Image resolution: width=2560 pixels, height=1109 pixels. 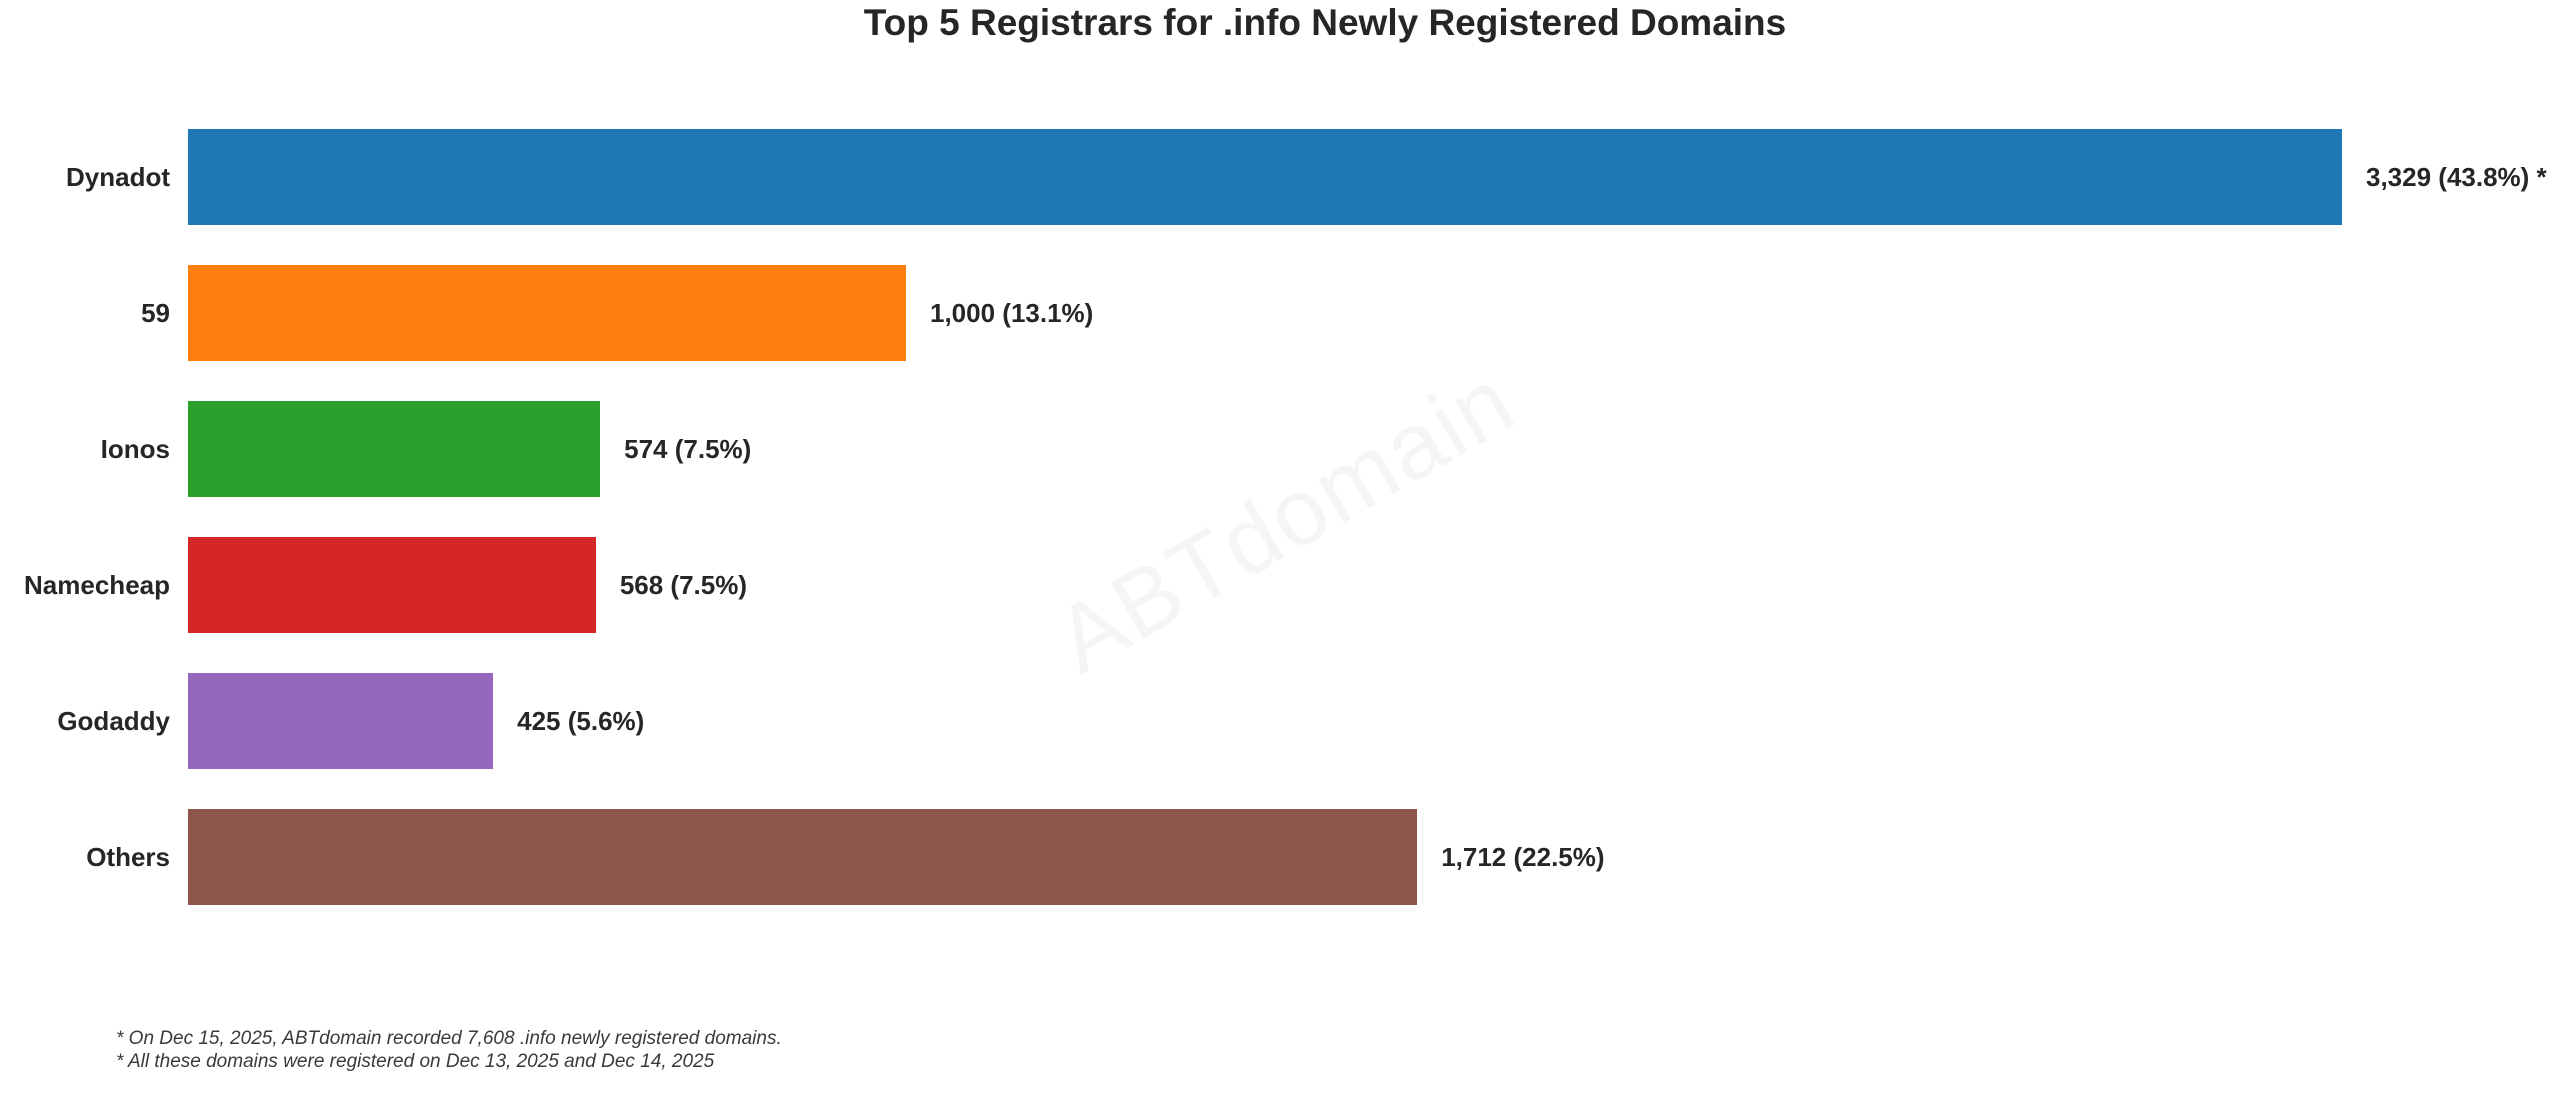 I want to click on category-label: Others, so click(x=128, y=856).